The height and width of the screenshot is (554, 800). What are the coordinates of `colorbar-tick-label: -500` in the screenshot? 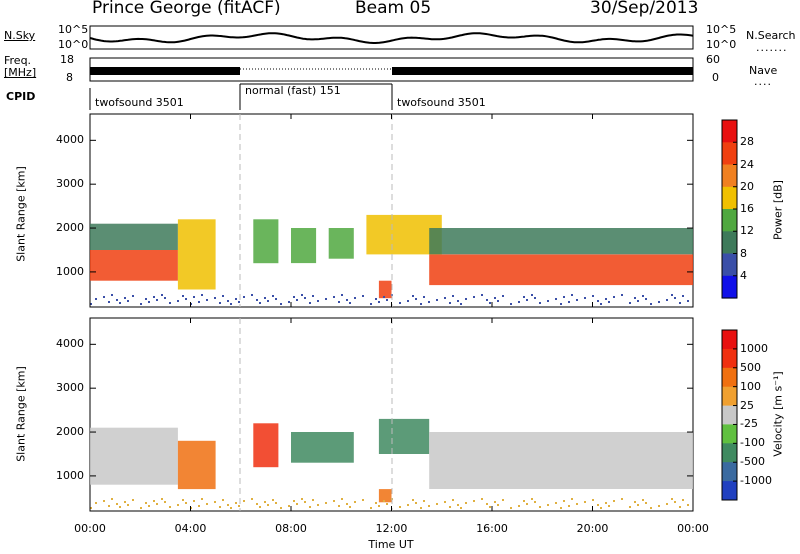 It's located at (752, 462).